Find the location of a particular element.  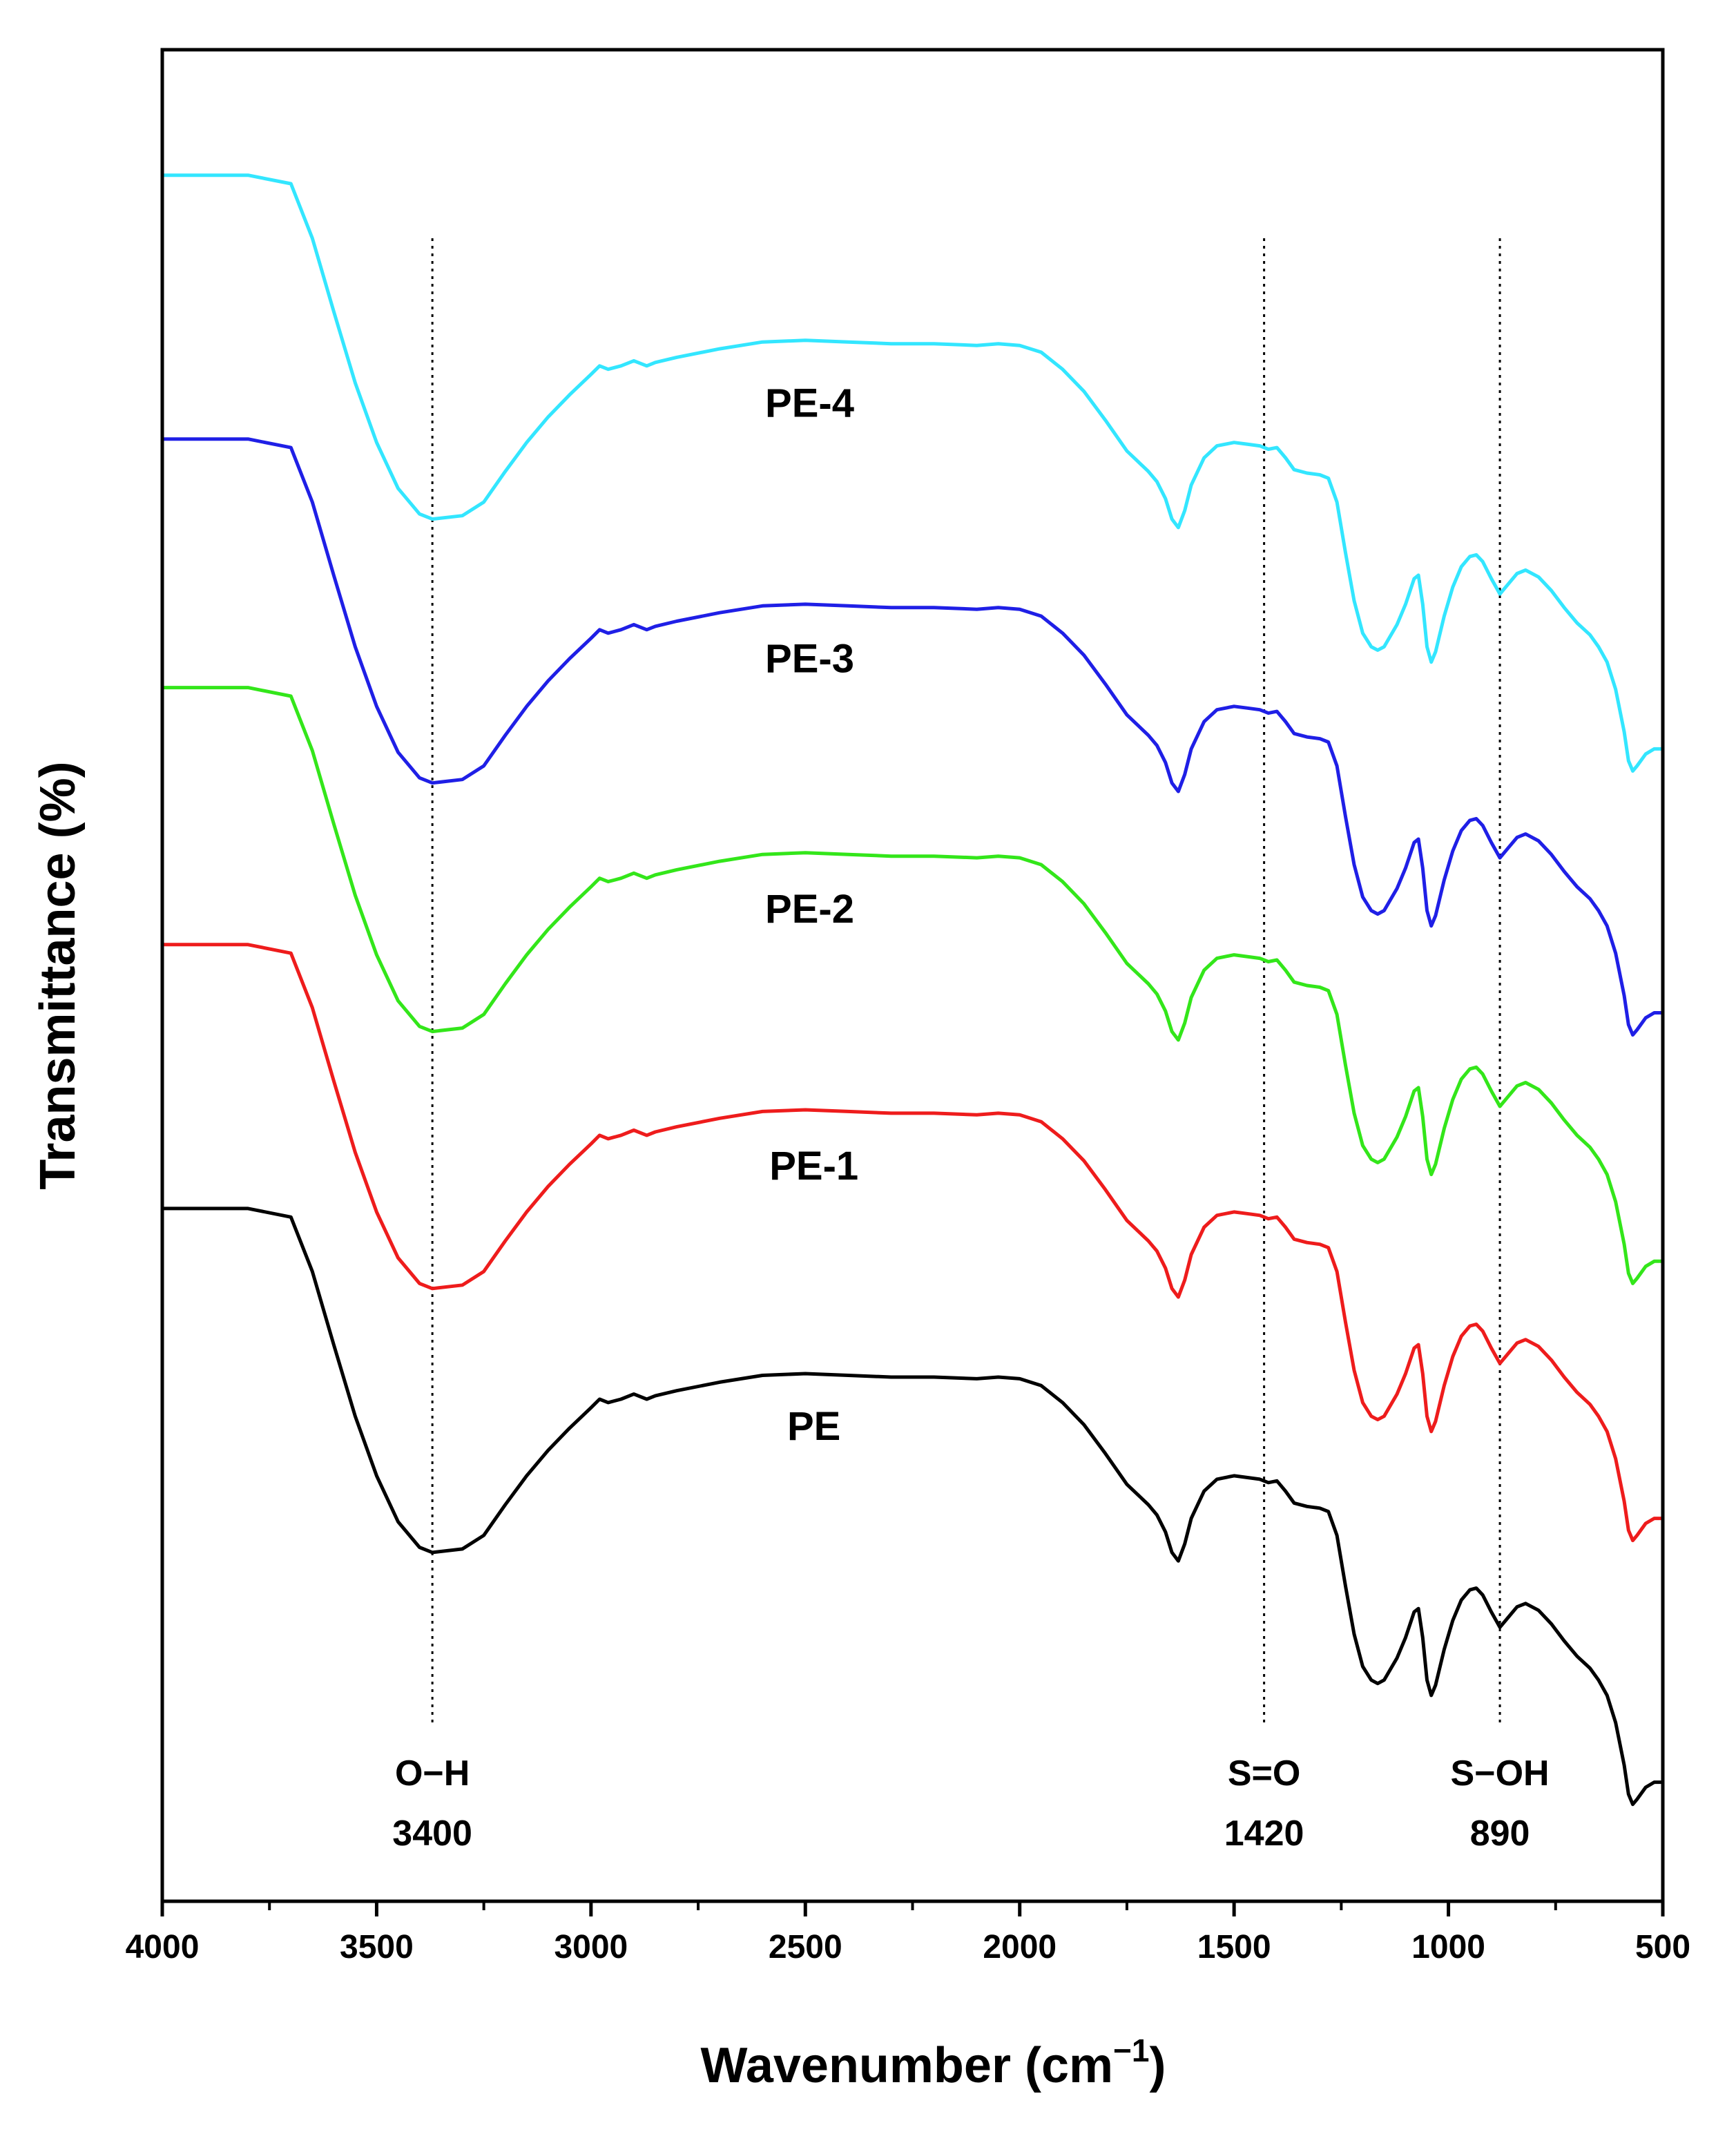

x-tick-label-500: 500 is located at coordinates (1662, 1947).